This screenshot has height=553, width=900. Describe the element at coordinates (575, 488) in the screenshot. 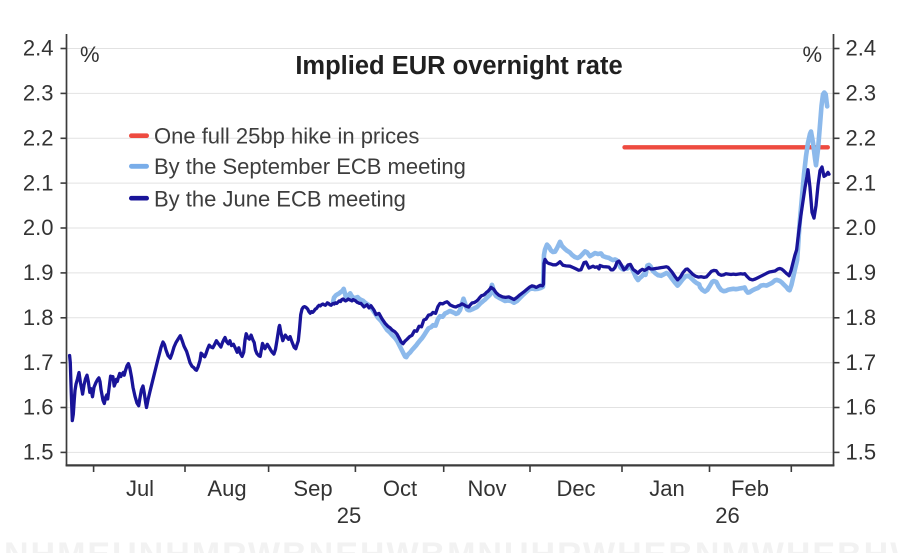

I see `svg-text: Dec` at that location.